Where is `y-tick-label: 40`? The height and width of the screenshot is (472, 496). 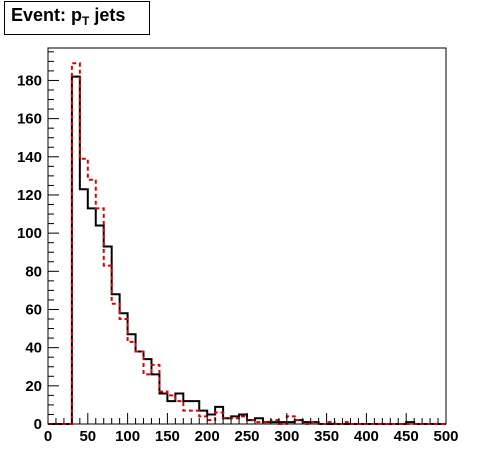 y-tick-label: 40 is located at coordinates (33, 348).